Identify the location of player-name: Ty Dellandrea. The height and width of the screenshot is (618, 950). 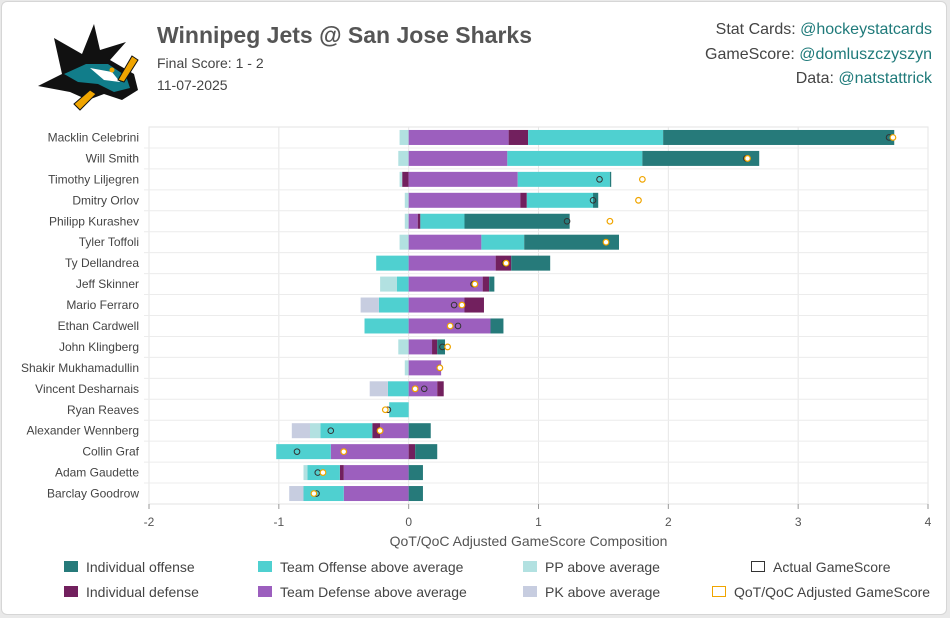
(102, 263).